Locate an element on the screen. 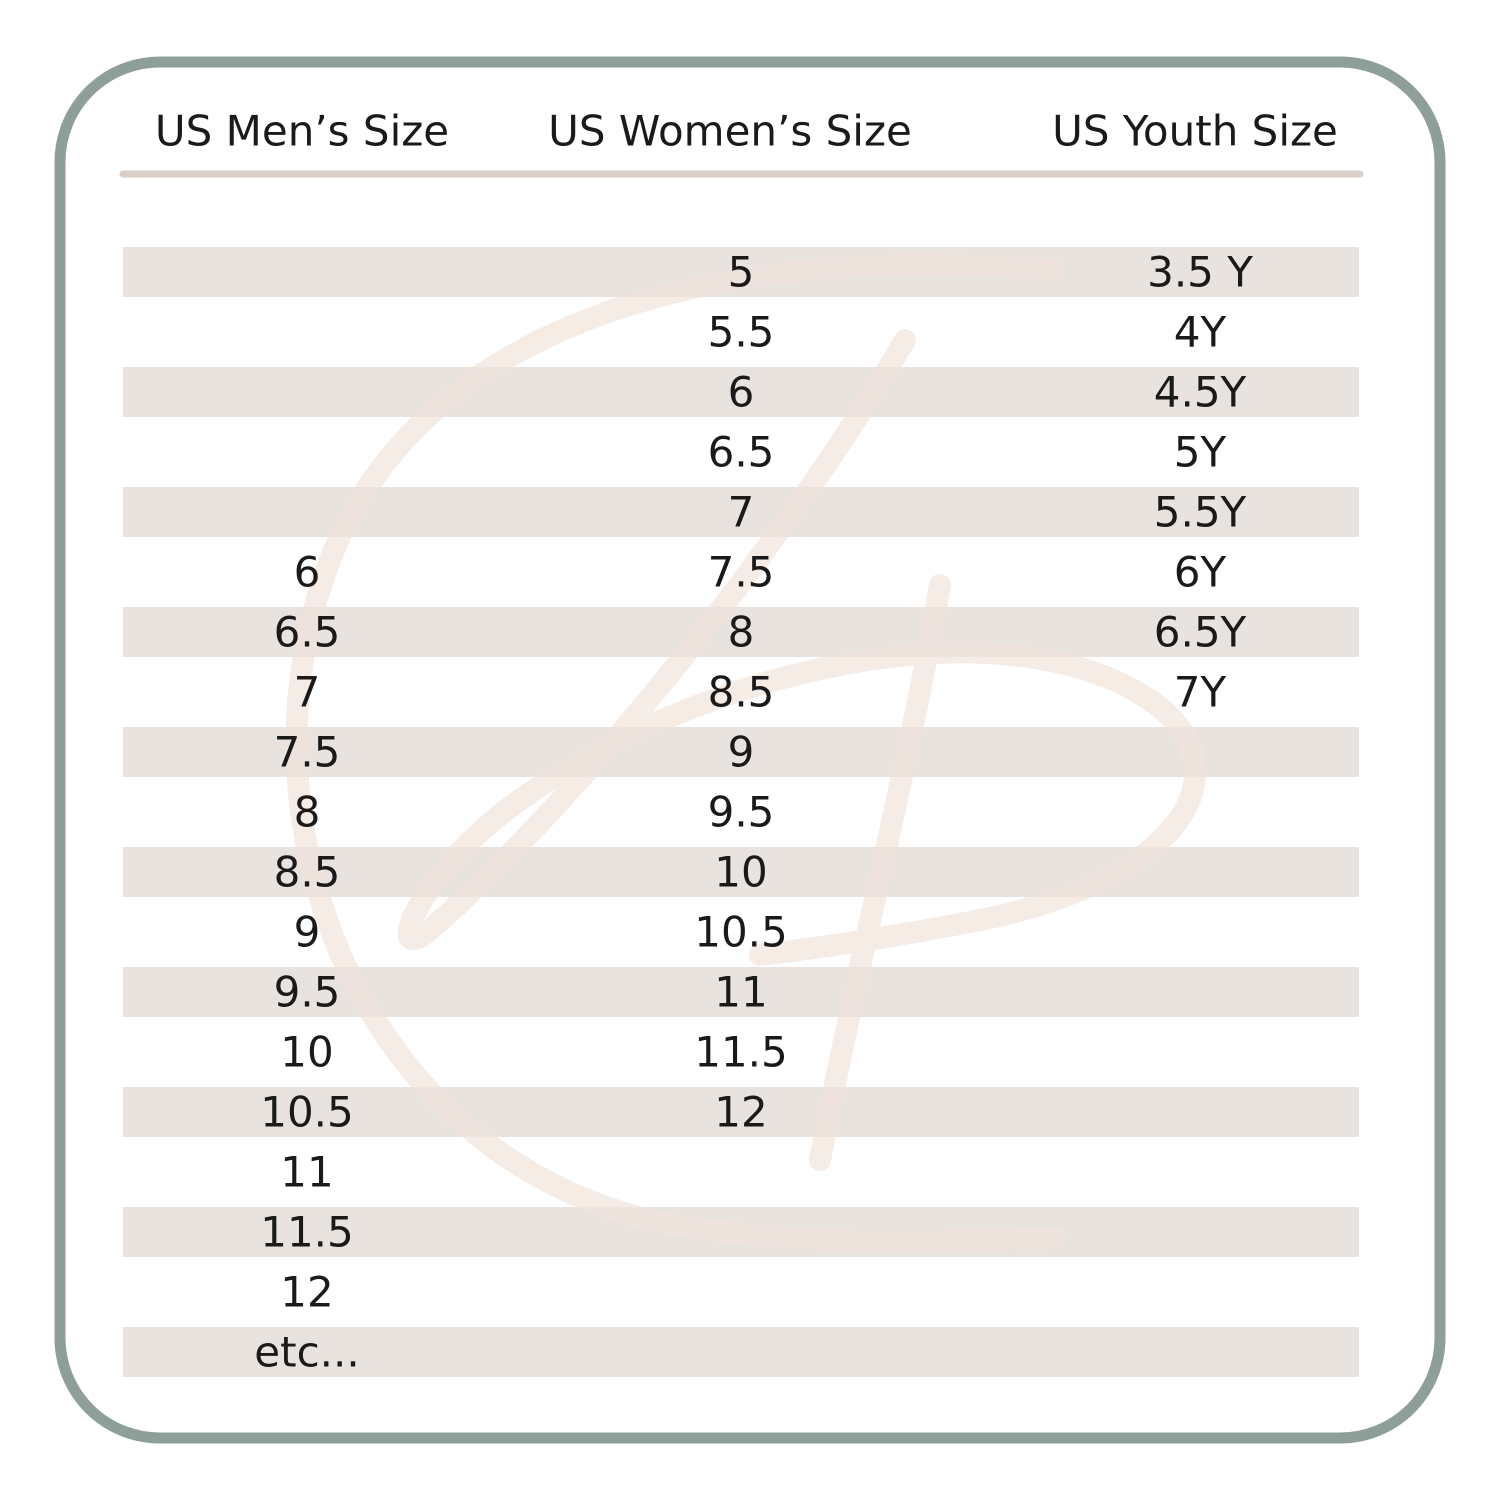 The image size is (1500, 1500). size-cell: 4Y is located at coordinates (1200, 332).